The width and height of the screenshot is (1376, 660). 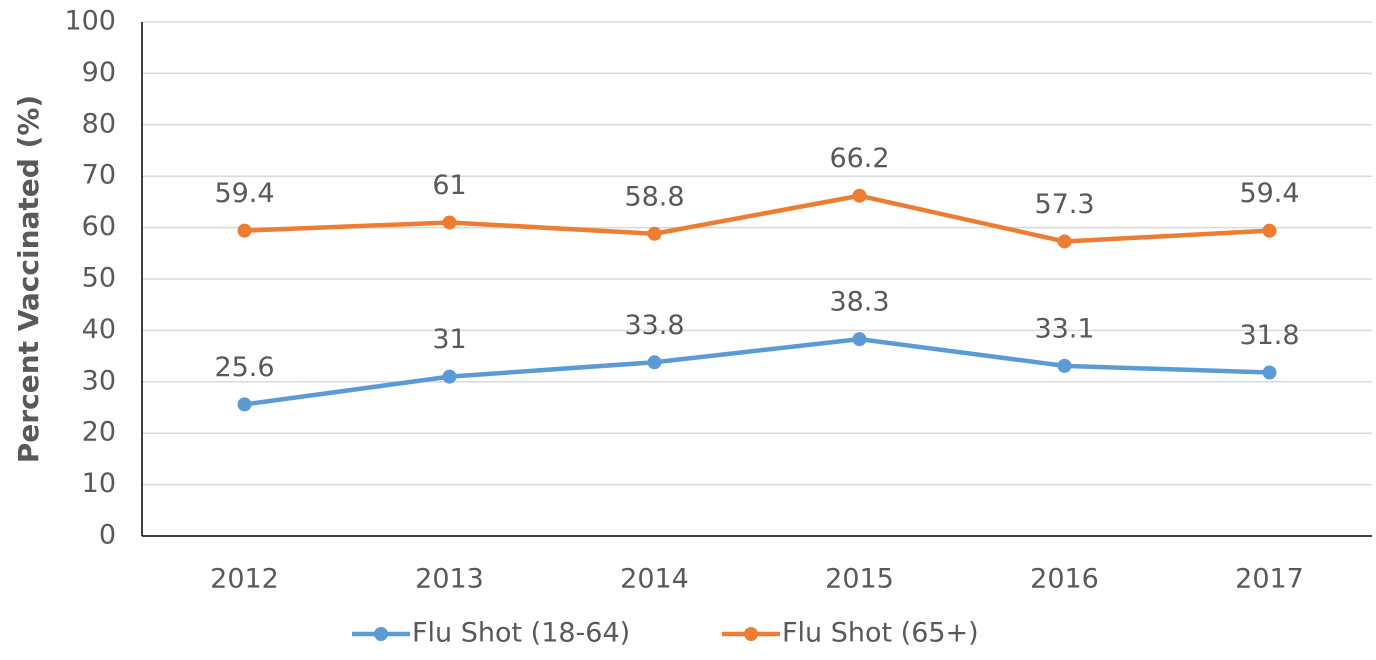 What do you see at coordinates (1269, 335) in the screenshot?
I see `data-label: 31.8` at bounding box center [1269, 335].